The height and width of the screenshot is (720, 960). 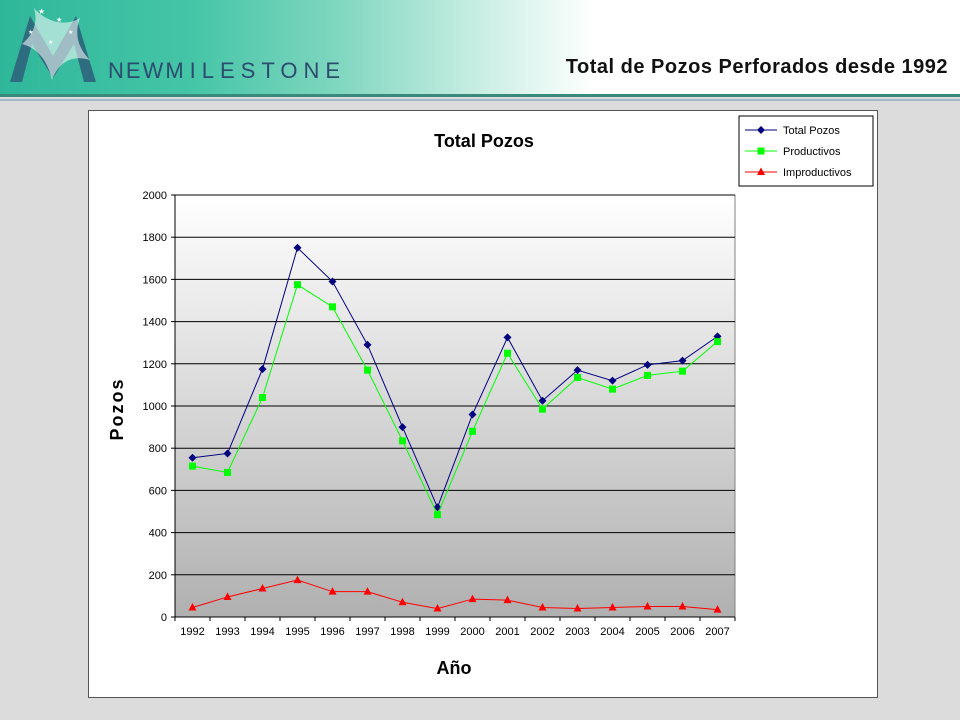 What do you see at coordinates (158, 576) in the screenshot?
I see `y-tick-label: 200` at bounding box center [158, 576].